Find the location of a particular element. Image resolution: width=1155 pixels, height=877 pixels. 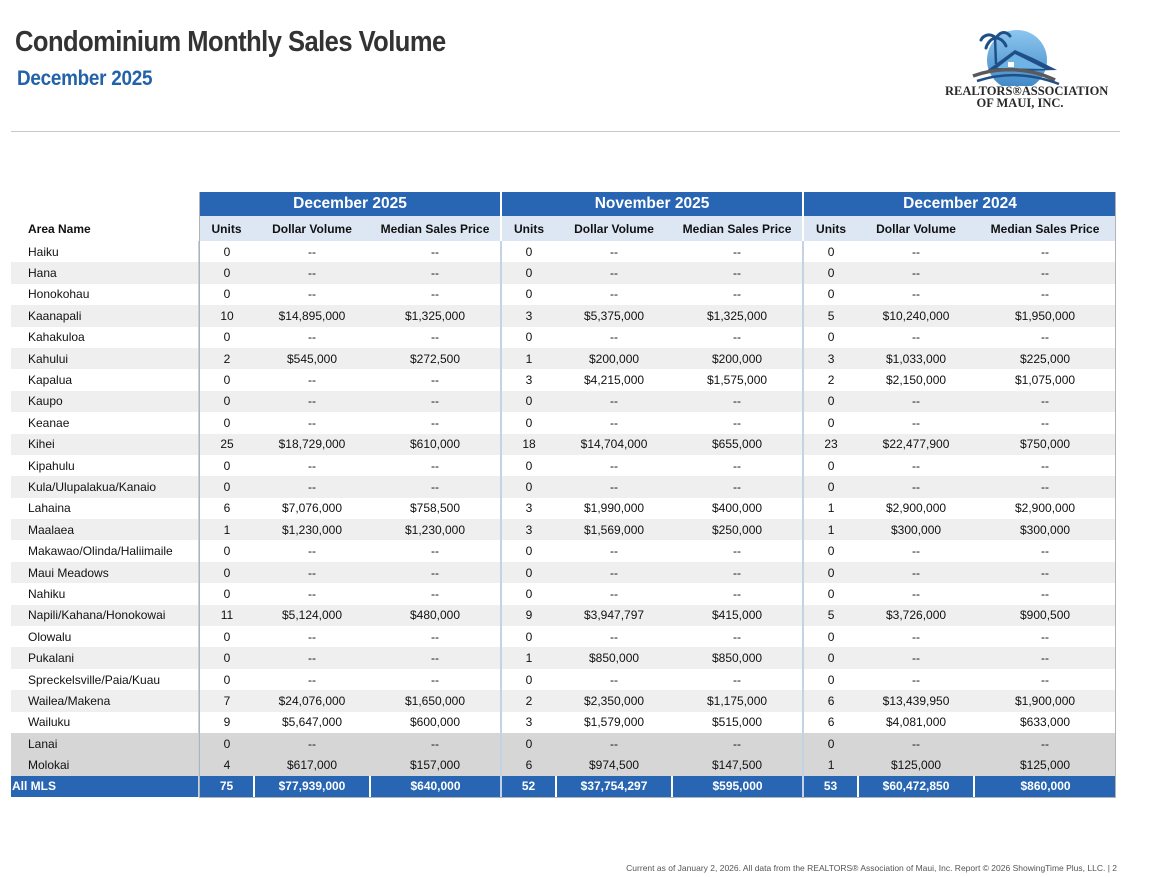

units-cell: 1 is located at coordinates (830, 765).